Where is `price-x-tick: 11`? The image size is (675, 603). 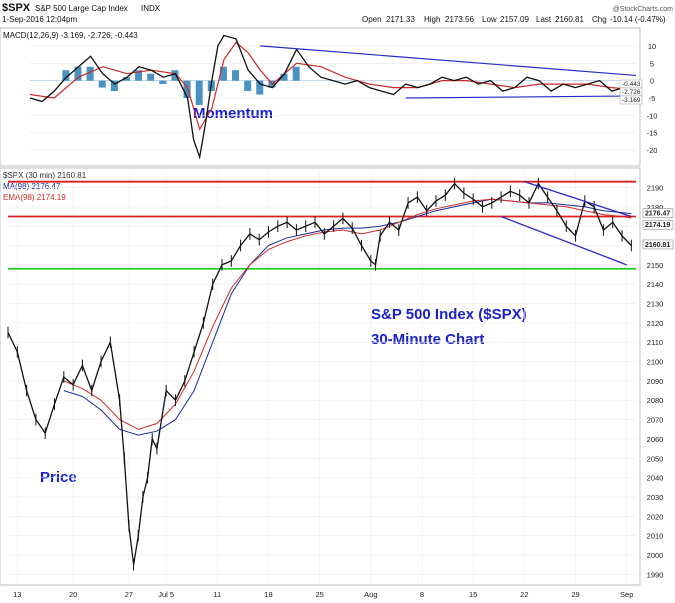 price-x-tick: 11 is located at coordinates (217, 594).